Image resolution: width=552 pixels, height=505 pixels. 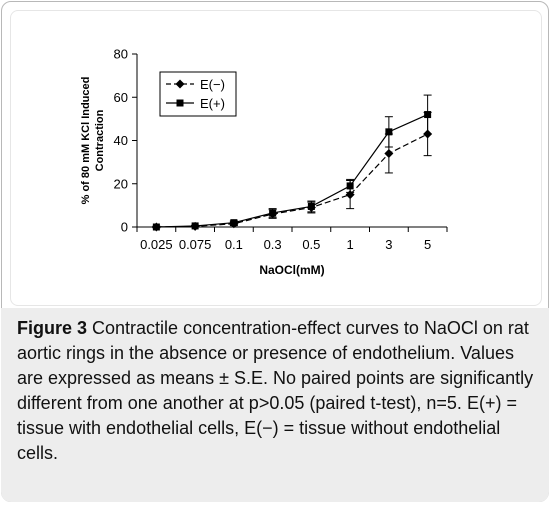 What do you see at coordinates (180, 103) in the screenshot?
I see `legend-marker-e-plus` at bounding box center [180, 103].